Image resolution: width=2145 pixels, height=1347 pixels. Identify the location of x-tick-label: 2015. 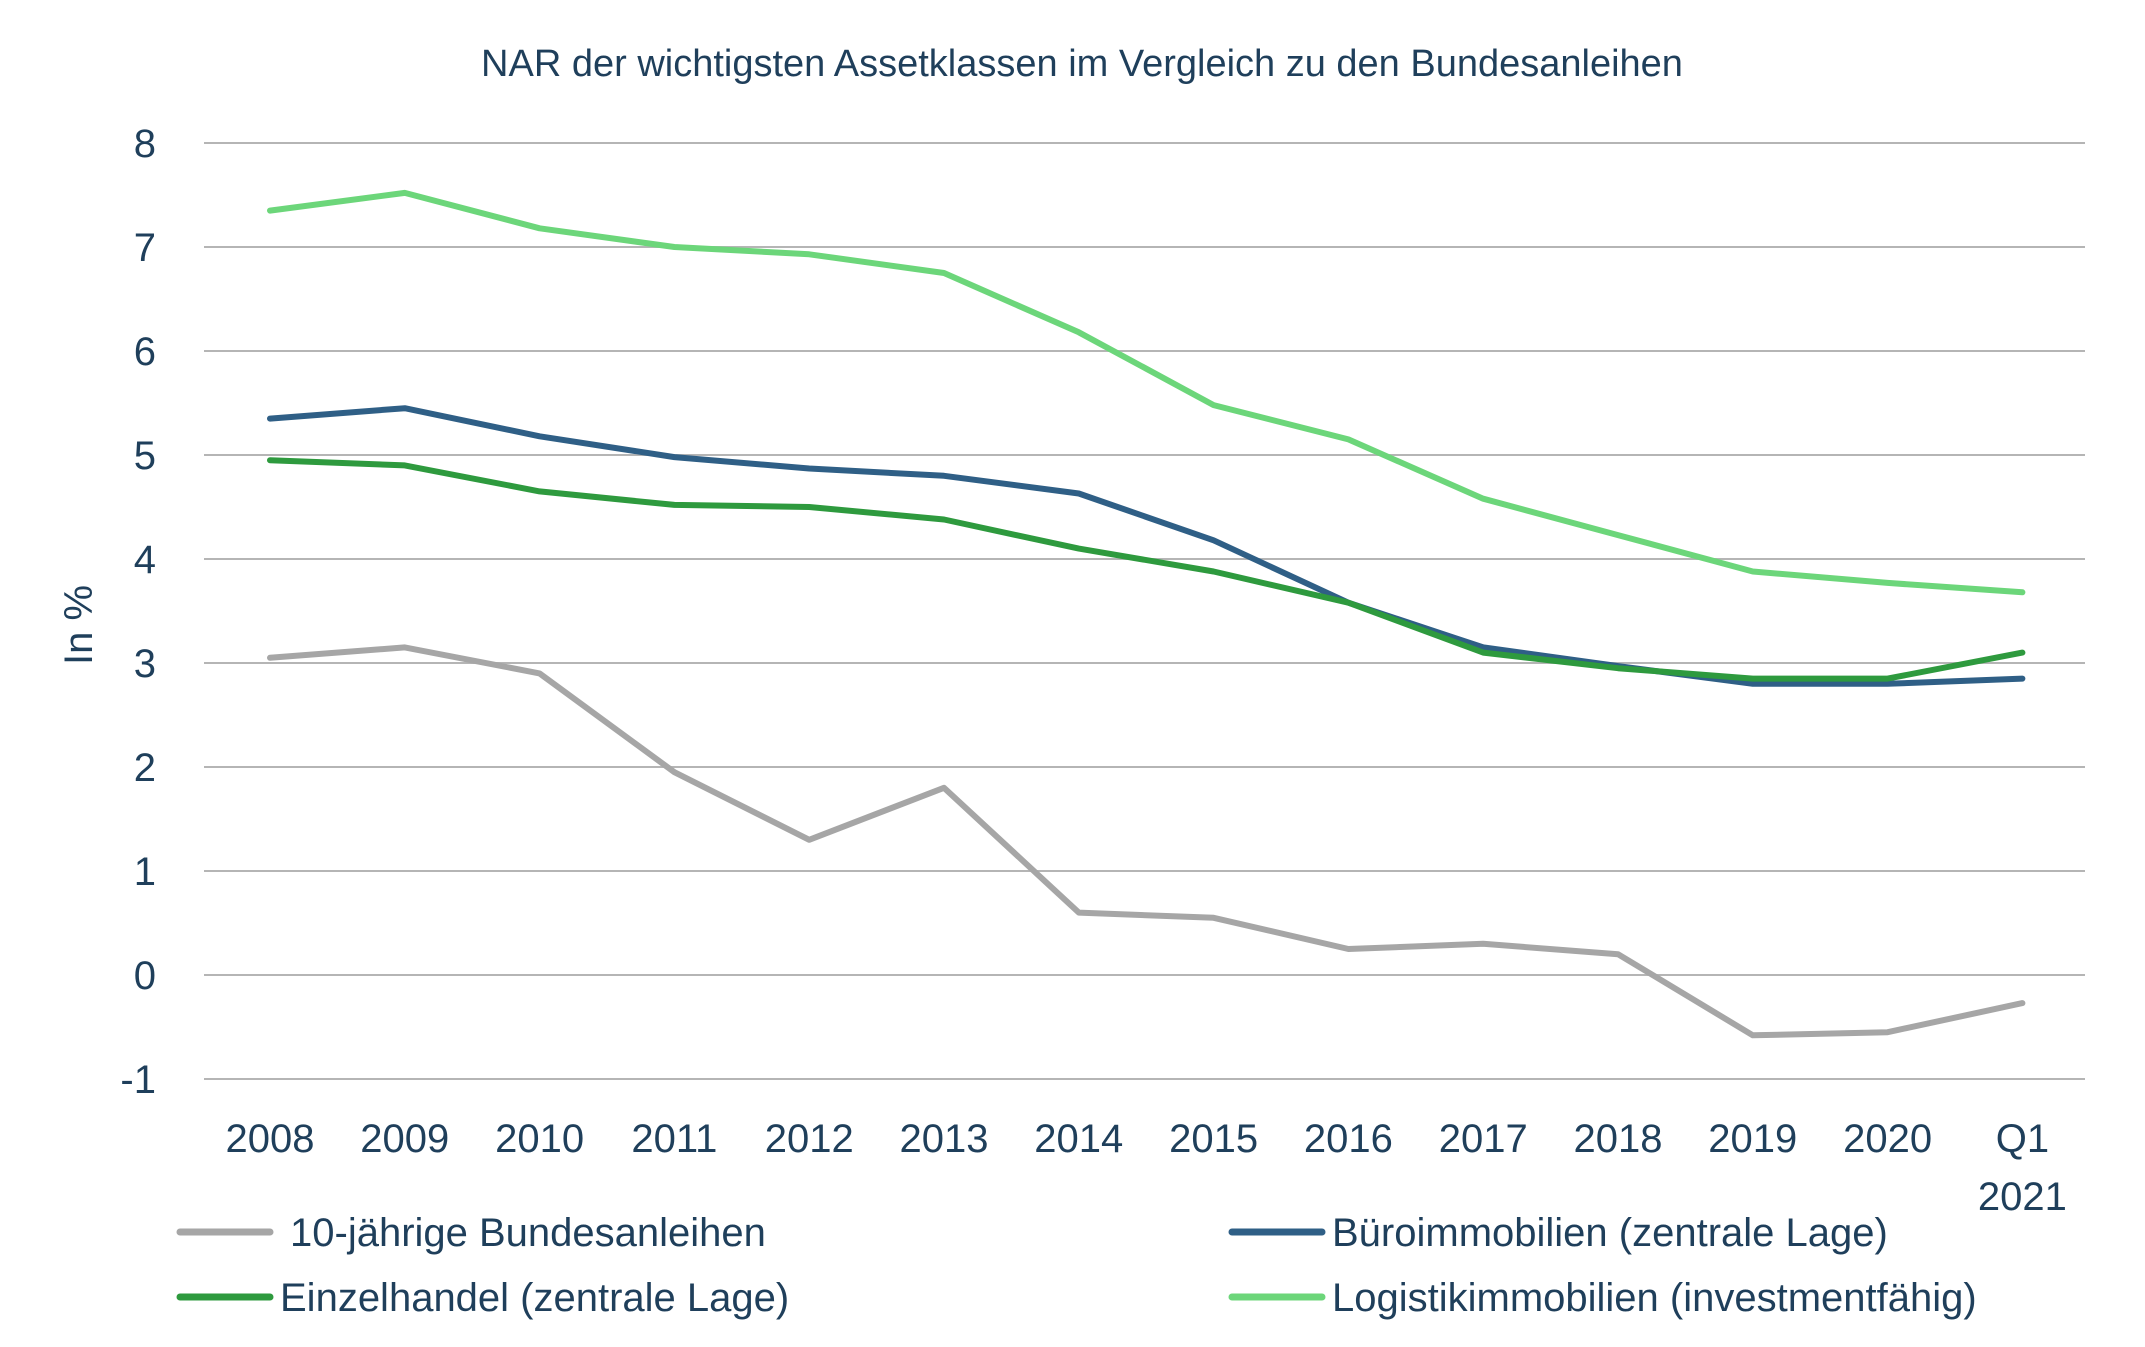
(1213, 1139).